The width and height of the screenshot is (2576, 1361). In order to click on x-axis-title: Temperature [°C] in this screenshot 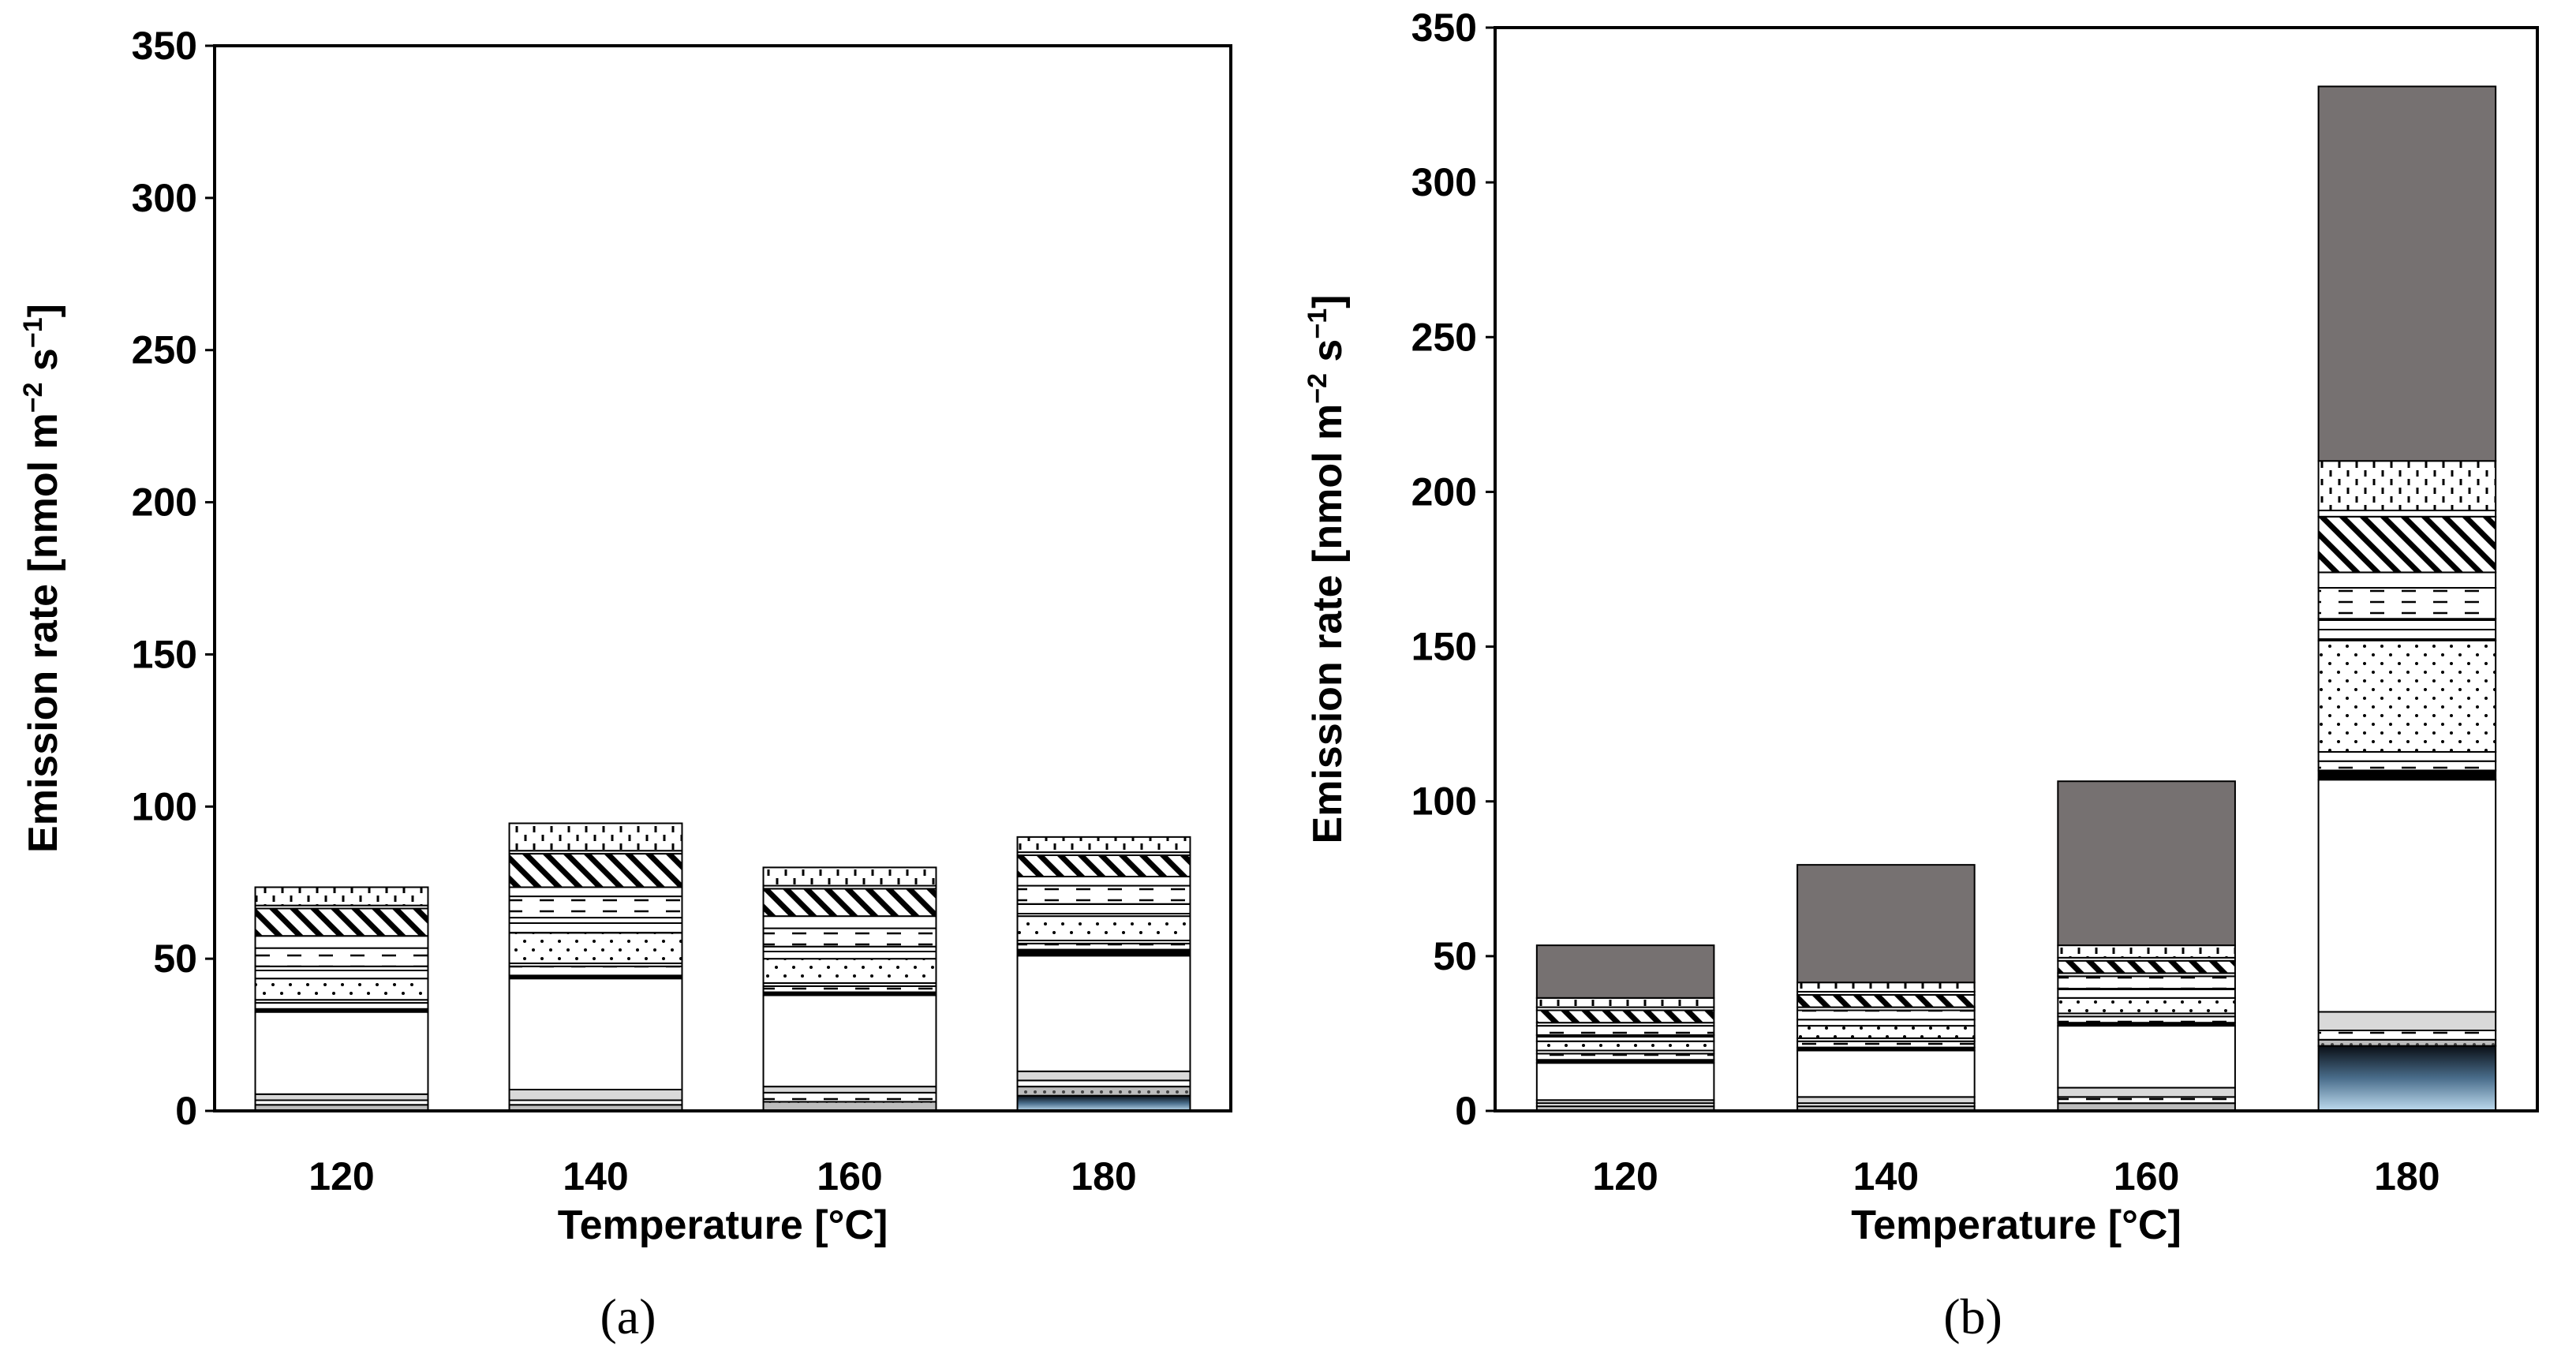, I will do `click(723, 1225)`.